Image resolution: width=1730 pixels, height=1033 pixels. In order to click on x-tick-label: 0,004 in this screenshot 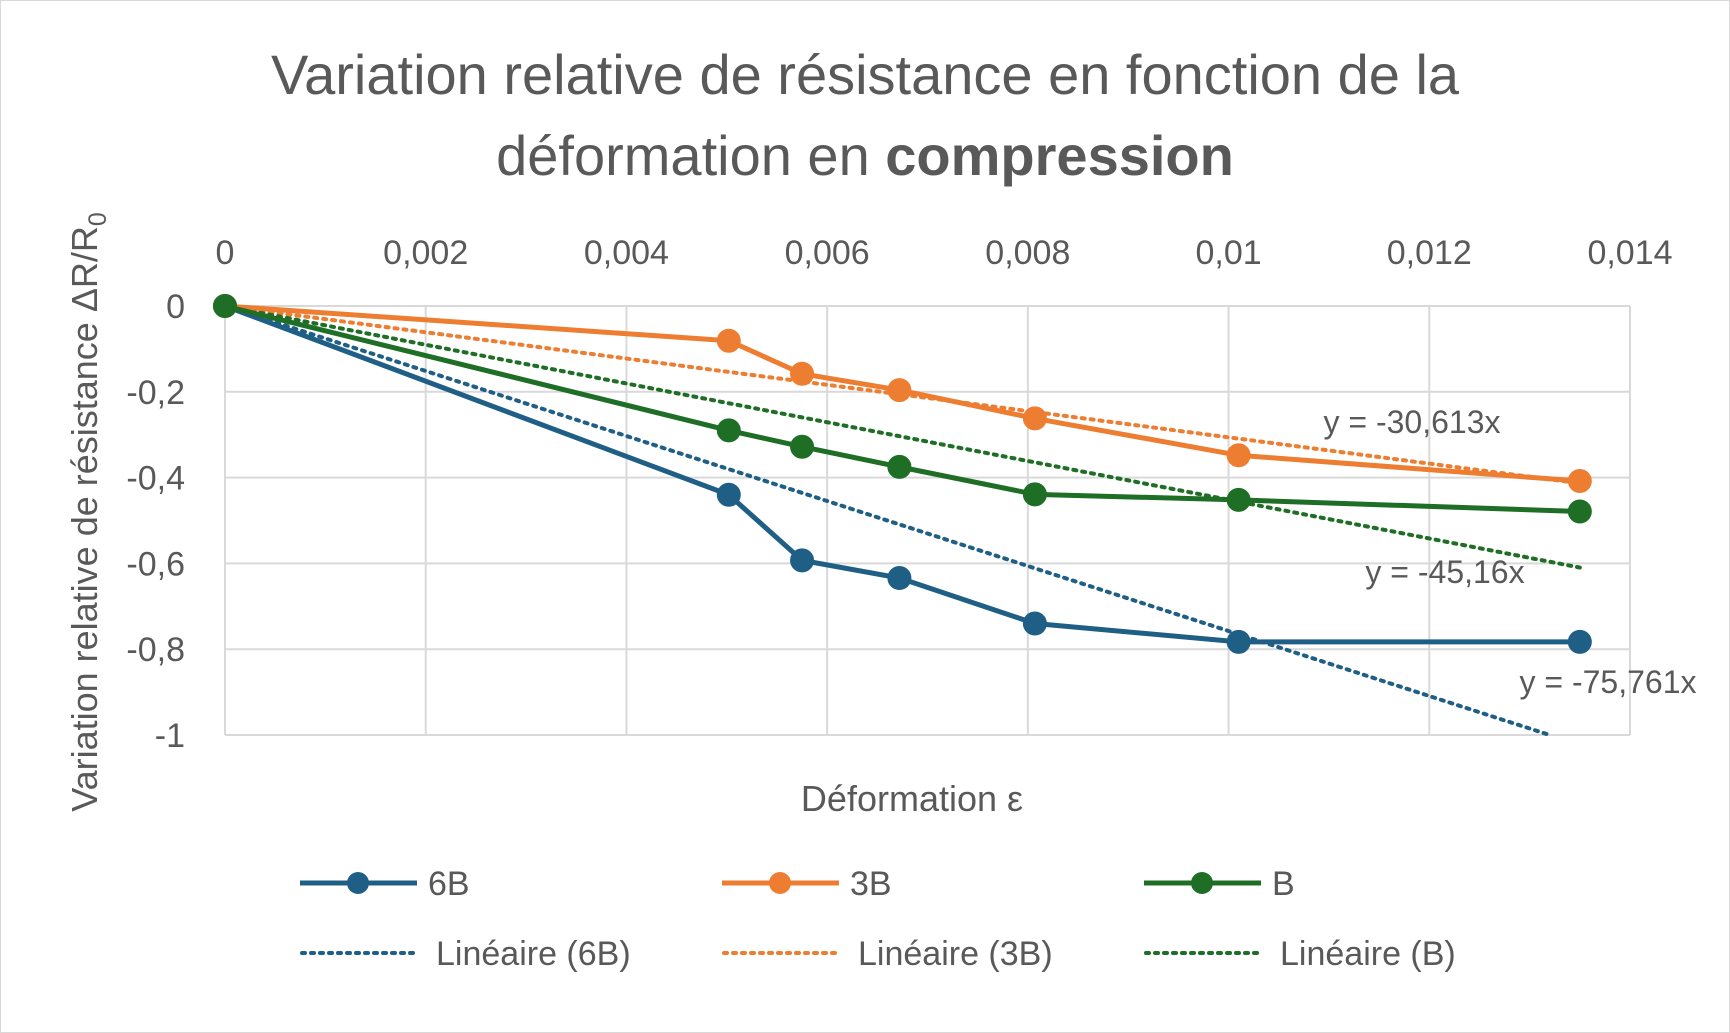, I will do `click(626, 253)`.